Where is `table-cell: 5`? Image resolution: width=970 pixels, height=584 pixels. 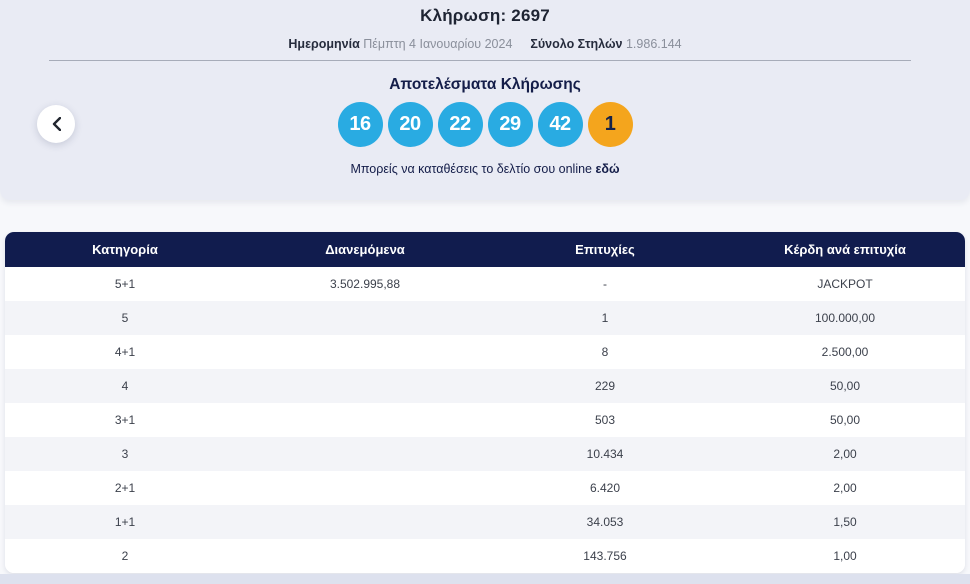
table-cell: 5 is located at coordinates (125, 318).